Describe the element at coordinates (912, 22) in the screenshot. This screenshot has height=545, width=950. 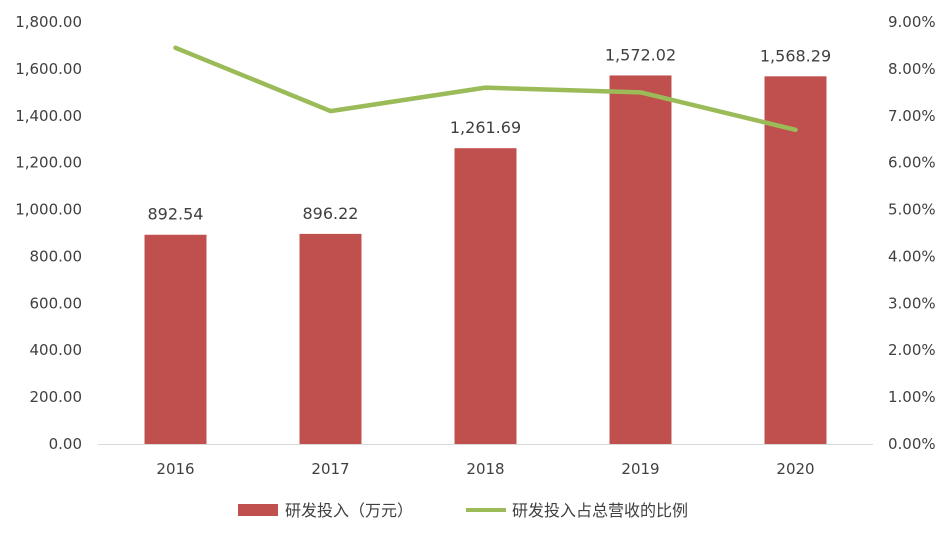
I see `y-right-tick-label: 9.00%` at that location.